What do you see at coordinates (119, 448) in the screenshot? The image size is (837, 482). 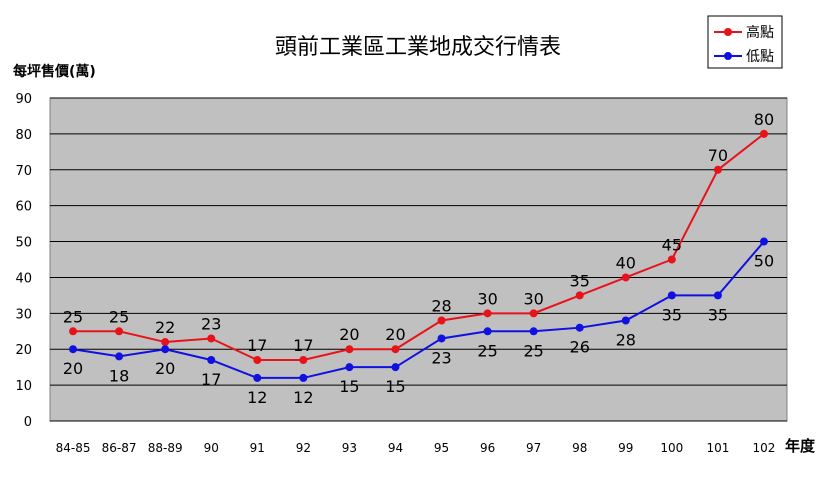 I see `x-tick-label: 86-87` at bounding box center [119, 448].